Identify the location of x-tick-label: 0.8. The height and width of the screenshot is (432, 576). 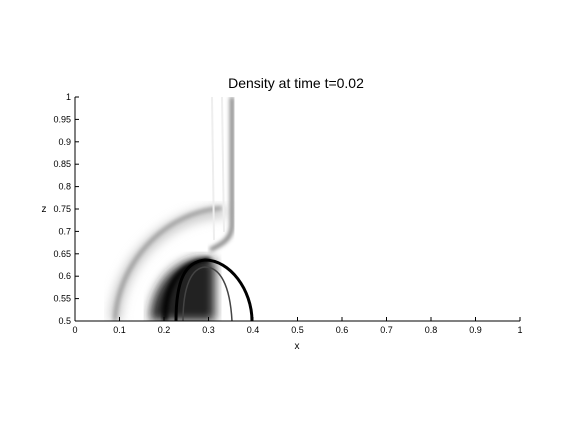
(431, 330).